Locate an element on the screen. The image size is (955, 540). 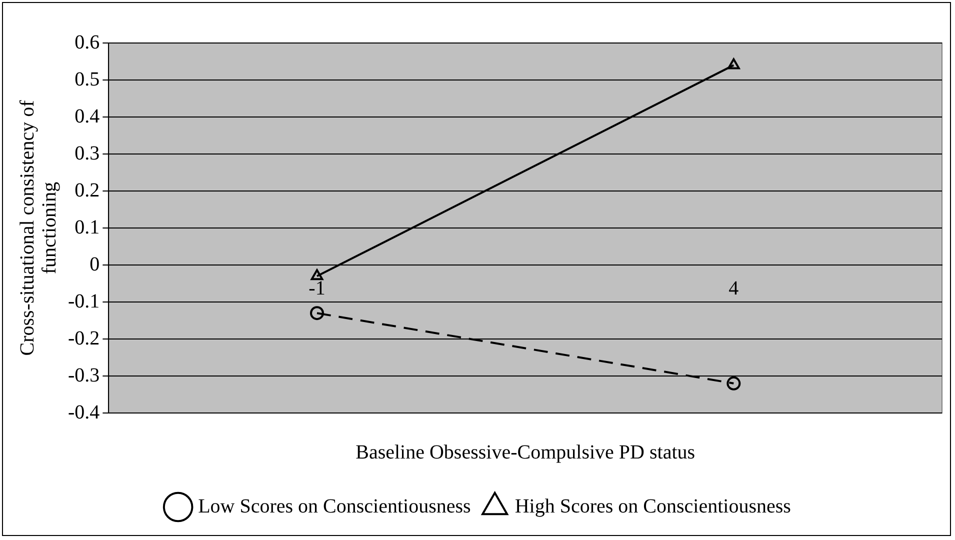
y-tick-label: 0.4 is located at coordinates (87, 116).